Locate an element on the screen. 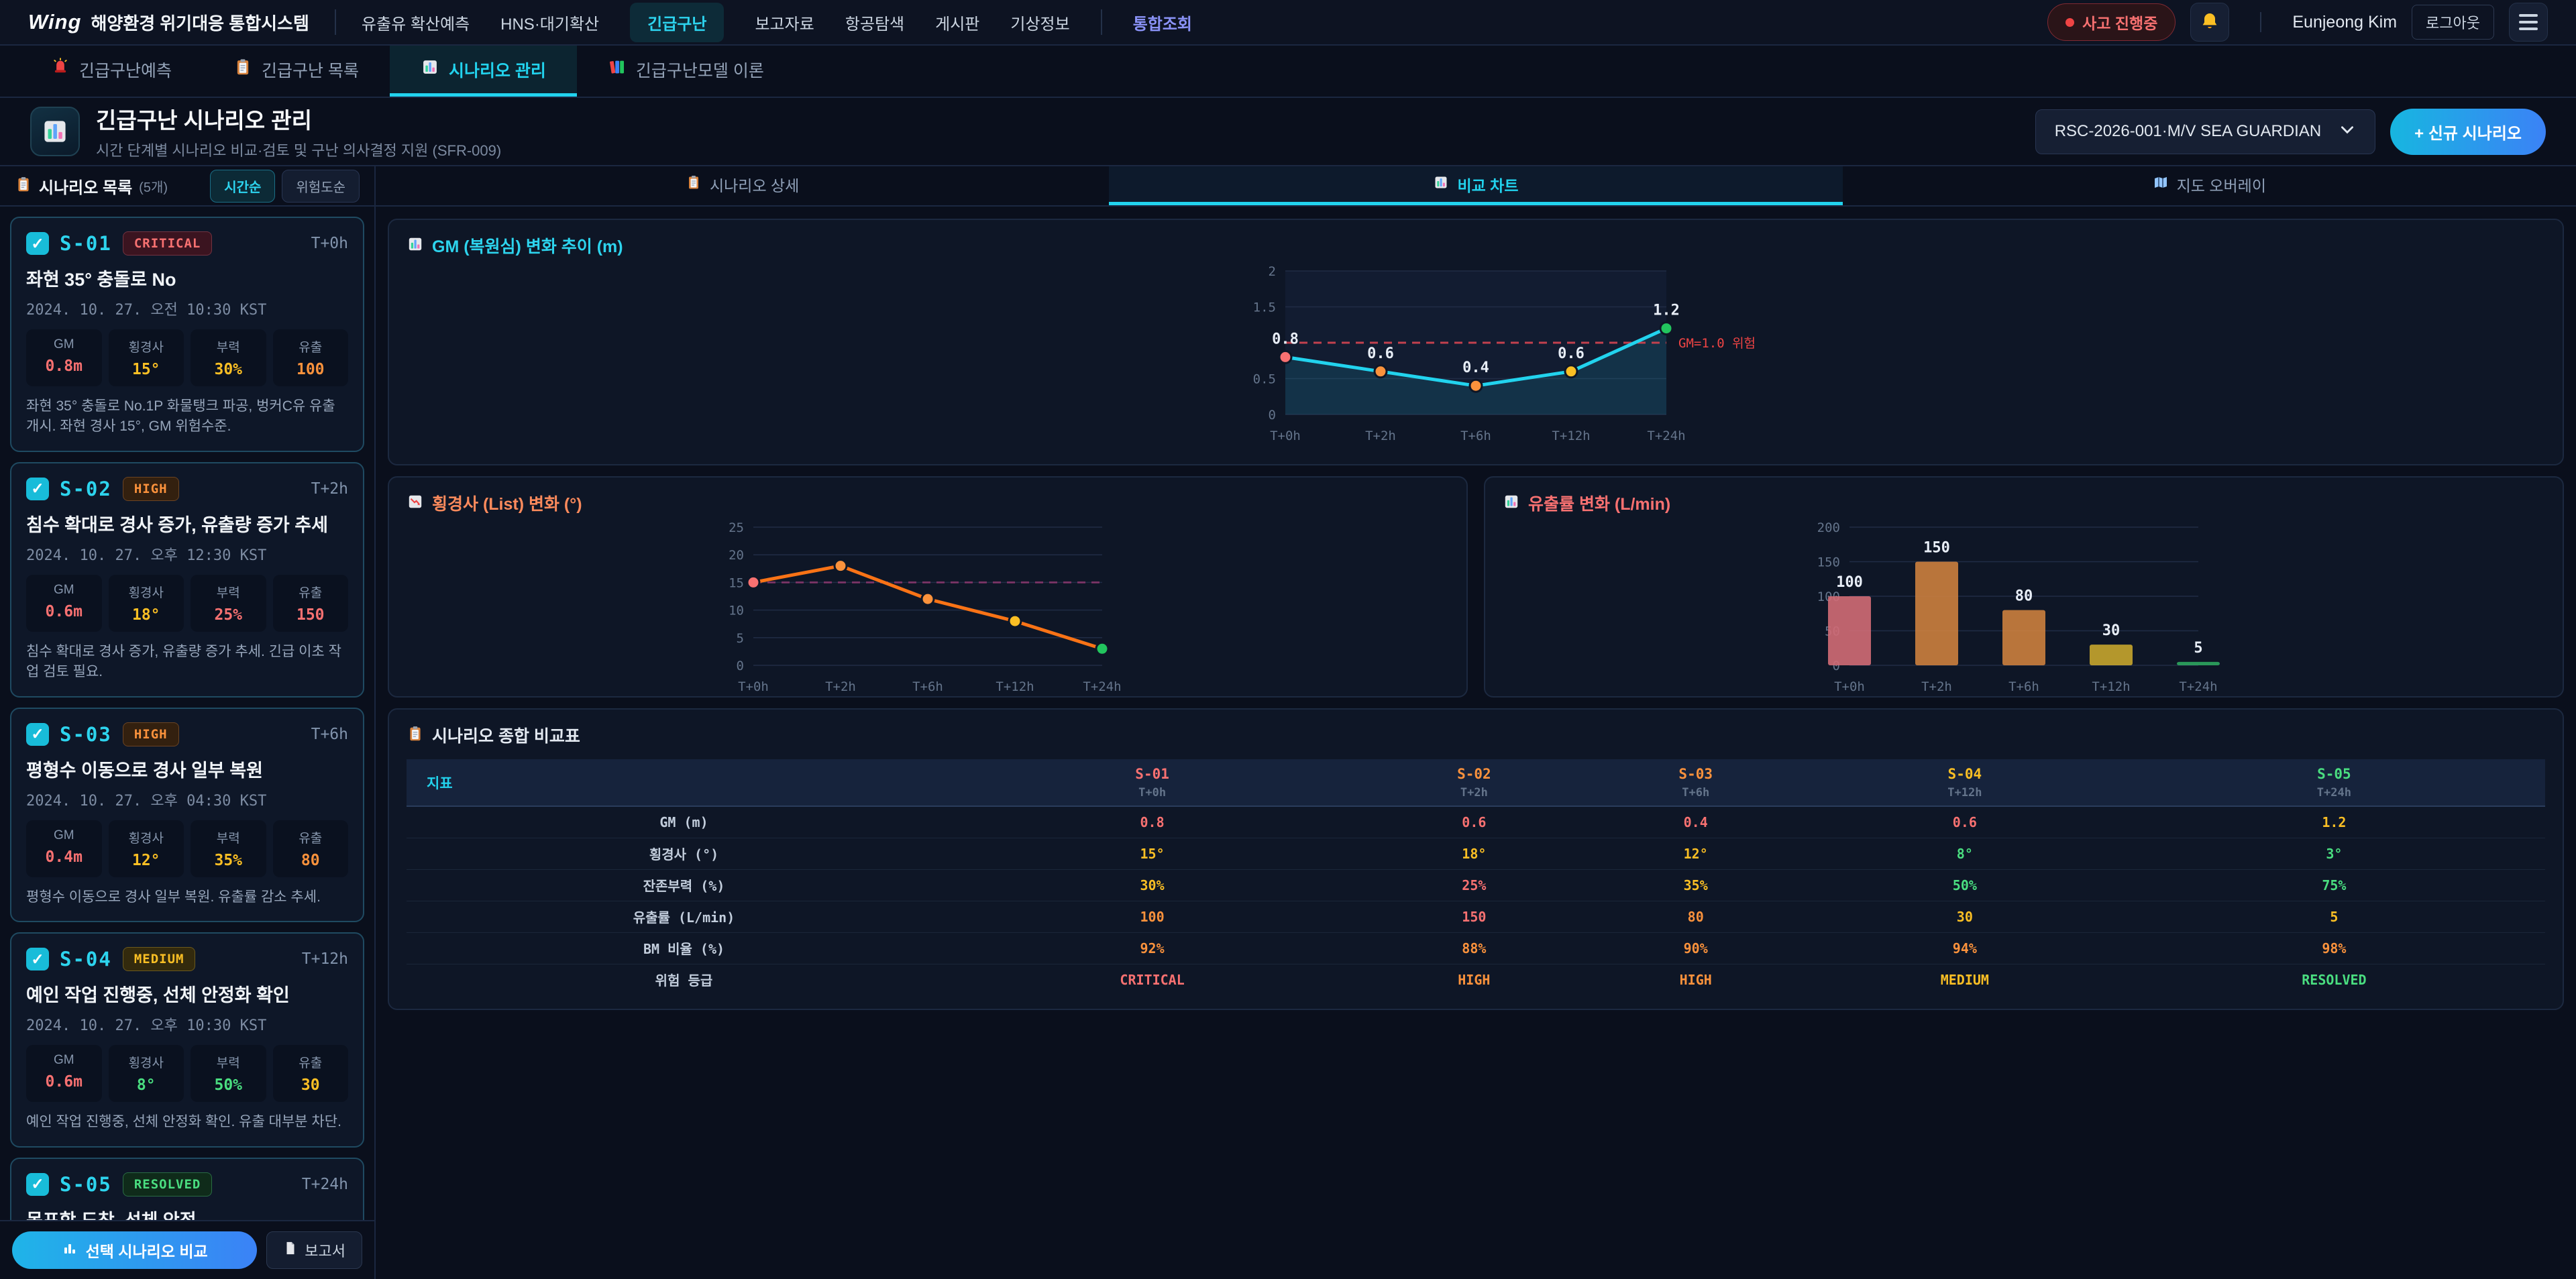  svg-text: T+24h is located at coordinates (2198, 686).